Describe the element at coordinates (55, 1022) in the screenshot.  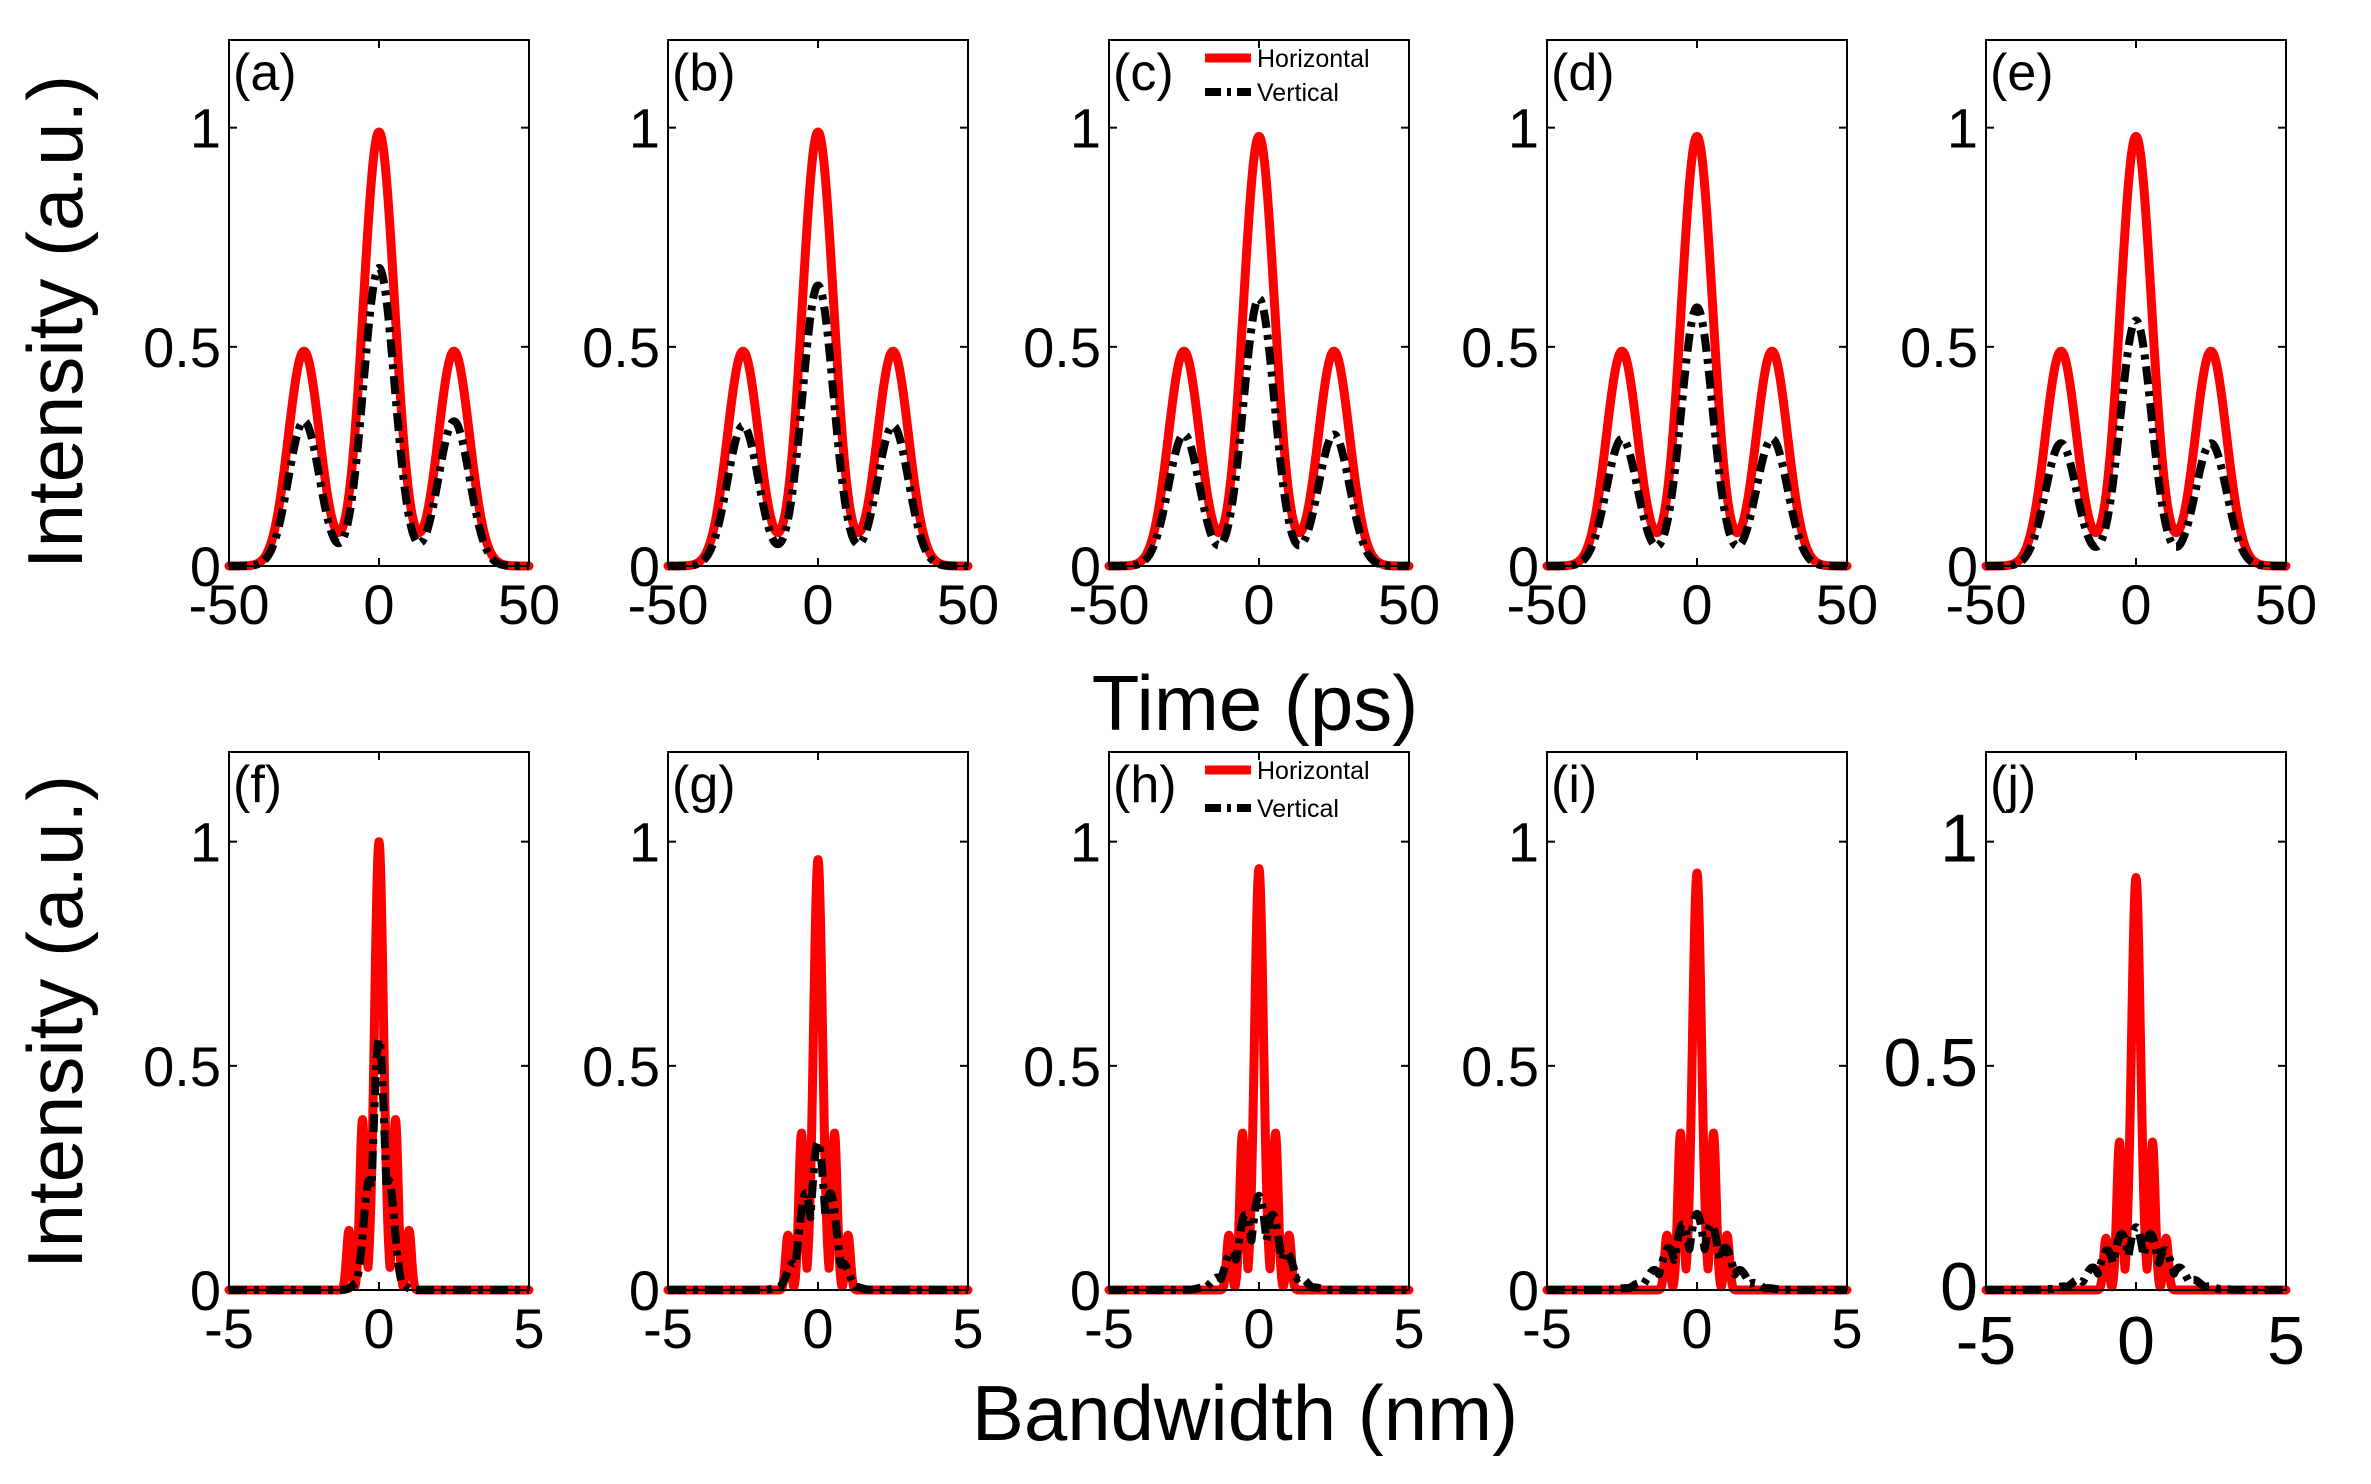
I see `y-axis-title-bottom: Intensity (a.u.)` at that location.